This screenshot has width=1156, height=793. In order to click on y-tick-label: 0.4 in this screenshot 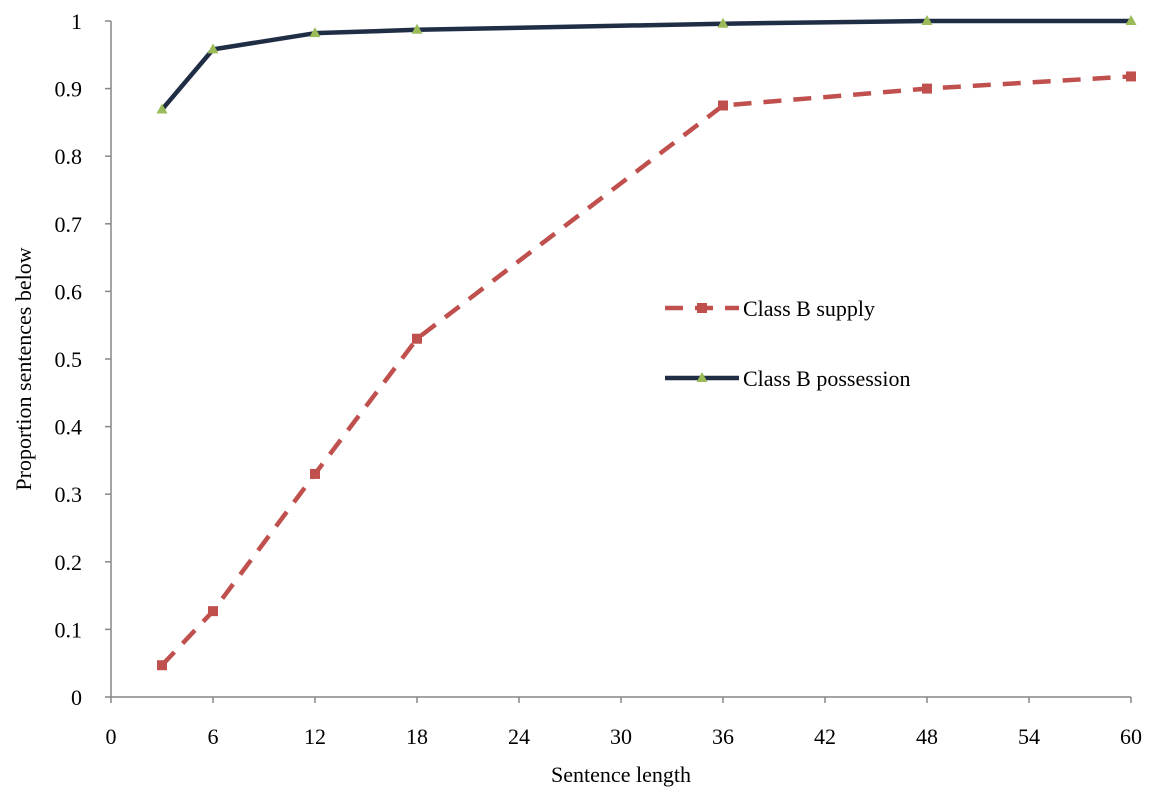, I will do `click(69, 427)`.